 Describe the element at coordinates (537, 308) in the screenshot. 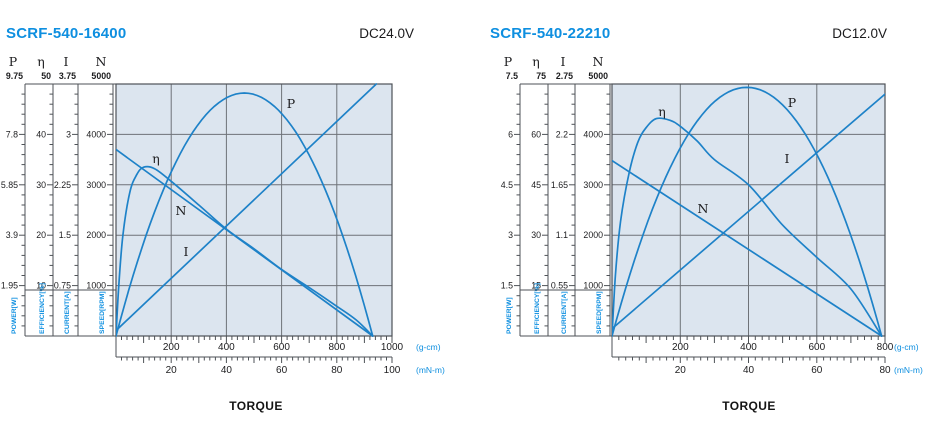

I see `y-axis-title-eta: EFFICIENCY[%]` at that location.